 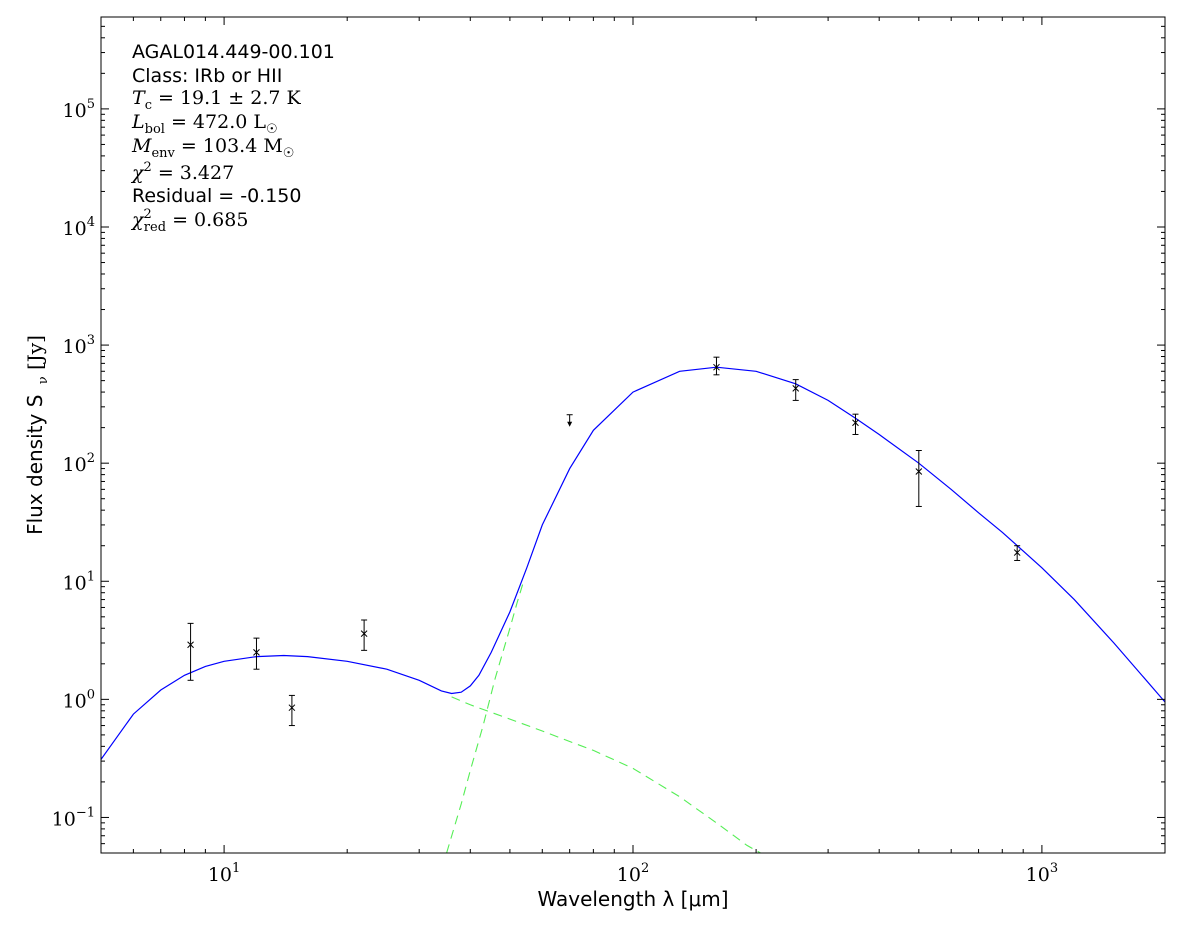 I want to click on y-tick-label: 10⁵, so click(x=79, y=109).